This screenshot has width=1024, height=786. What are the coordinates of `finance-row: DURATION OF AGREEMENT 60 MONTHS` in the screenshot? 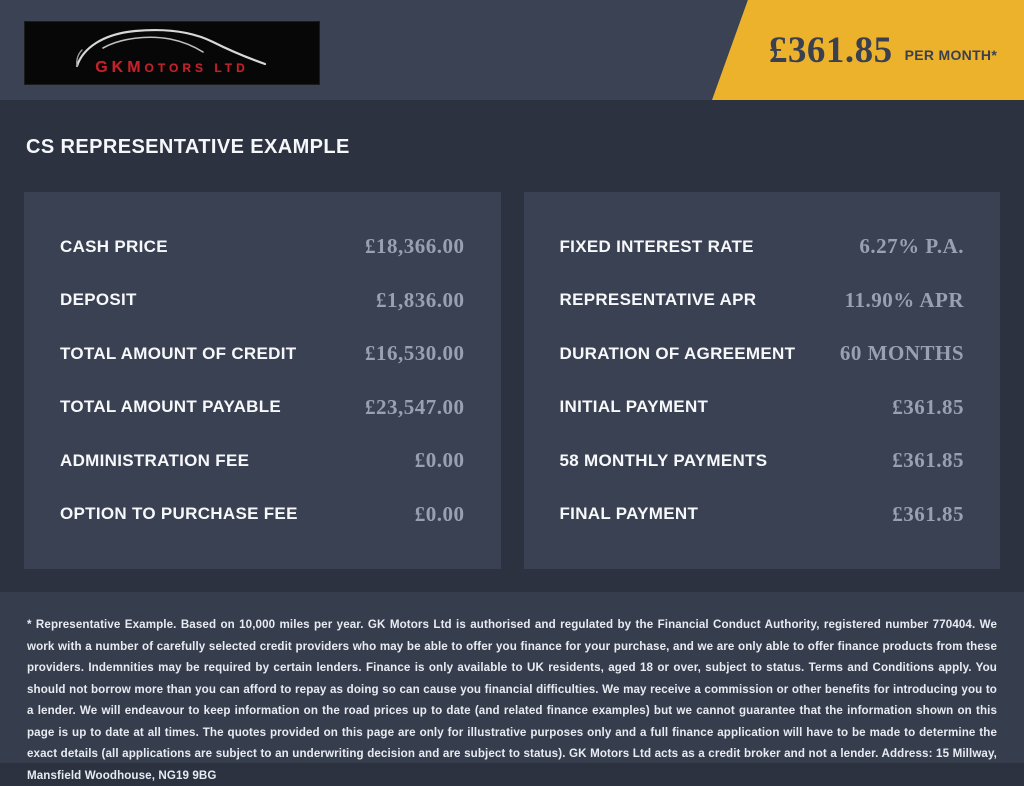 It's located at (762, 353).